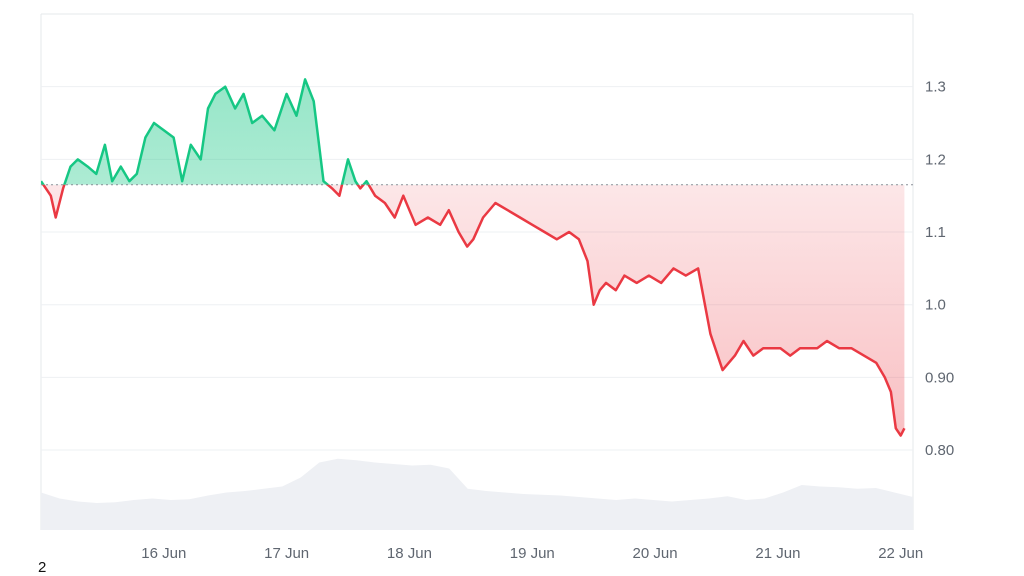 This screenshot has width=1024, height=576. I want to click on x-tick-label: 18 Jun, so click(409, 553).